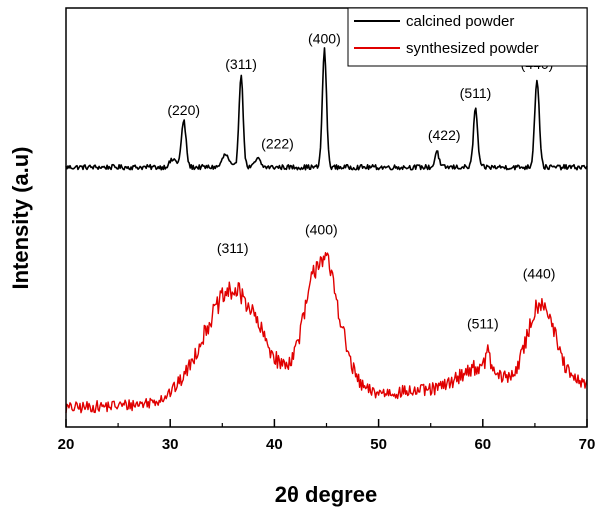 Image resolution: width=599 pixels, height=509 pixels. Describe the element at coordinates (587, 444) in the screenshot. I see `x-tick-label: 70` at that location.